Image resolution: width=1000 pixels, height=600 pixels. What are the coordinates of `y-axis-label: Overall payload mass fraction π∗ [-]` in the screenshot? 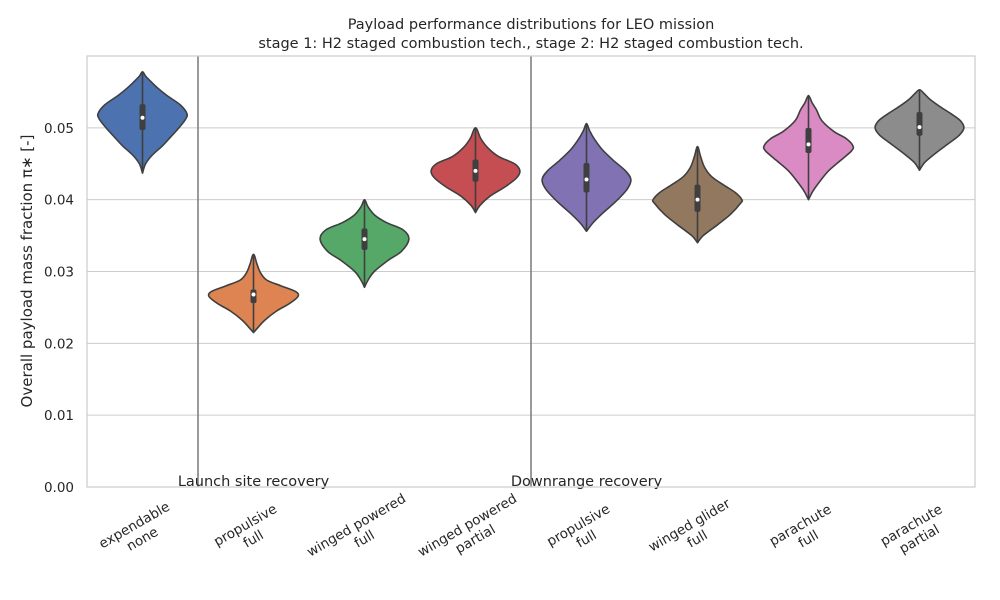 It's located at (27, 271).